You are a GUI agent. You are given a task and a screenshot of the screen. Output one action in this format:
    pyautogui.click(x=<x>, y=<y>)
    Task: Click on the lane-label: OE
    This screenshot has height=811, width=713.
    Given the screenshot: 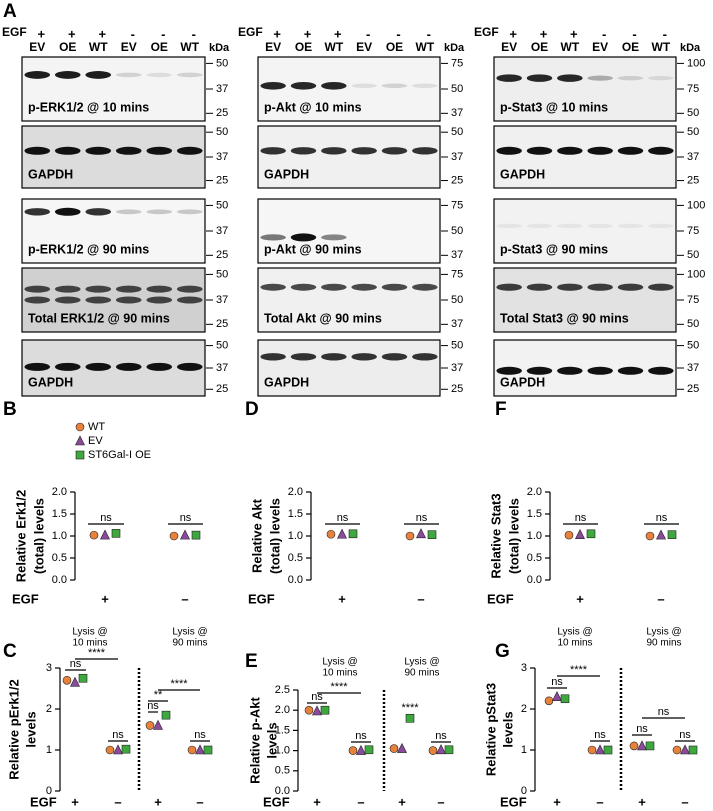 What is the action you would take?
    pyautogui.click(x=303, y=47)
    